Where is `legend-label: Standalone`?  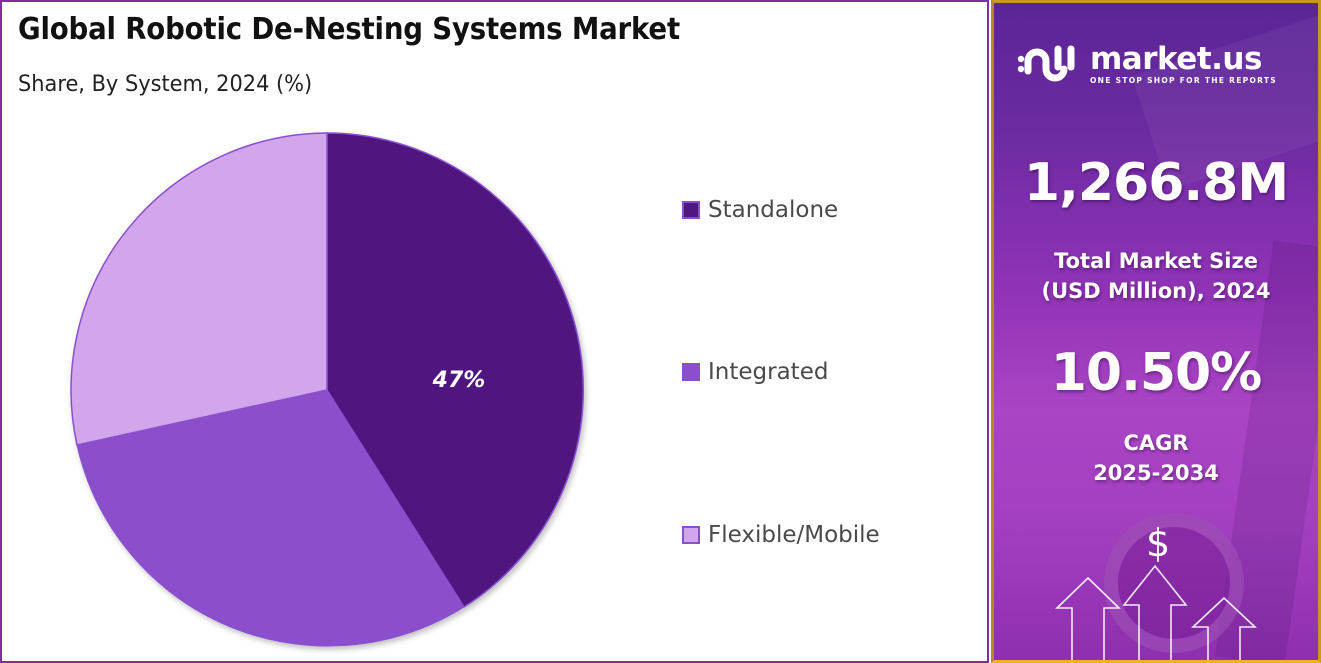
legend-label: Standalone is located at coordinates (773, 210).